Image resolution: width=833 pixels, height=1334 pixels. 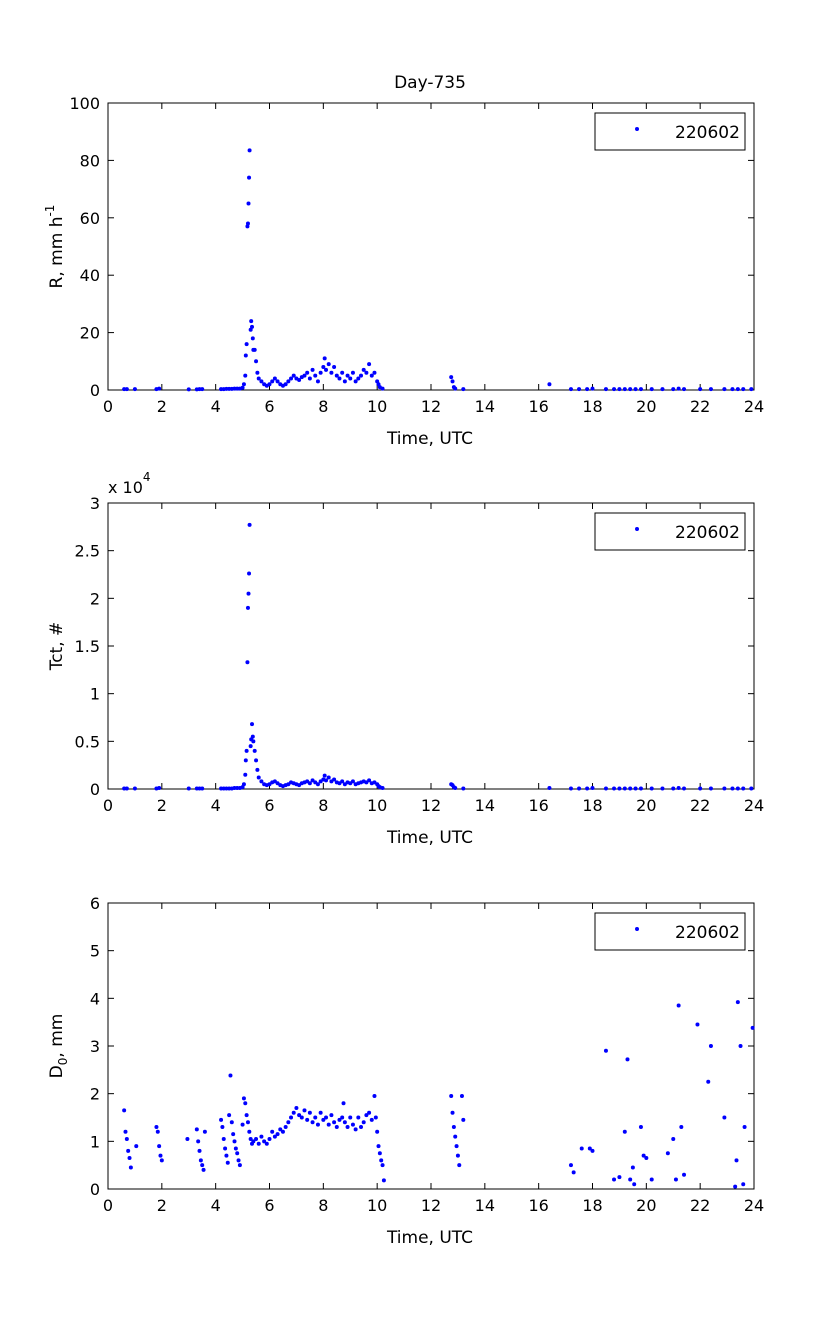 I want to click on y-tick-label: 1.5, so click(x=87, y=646).